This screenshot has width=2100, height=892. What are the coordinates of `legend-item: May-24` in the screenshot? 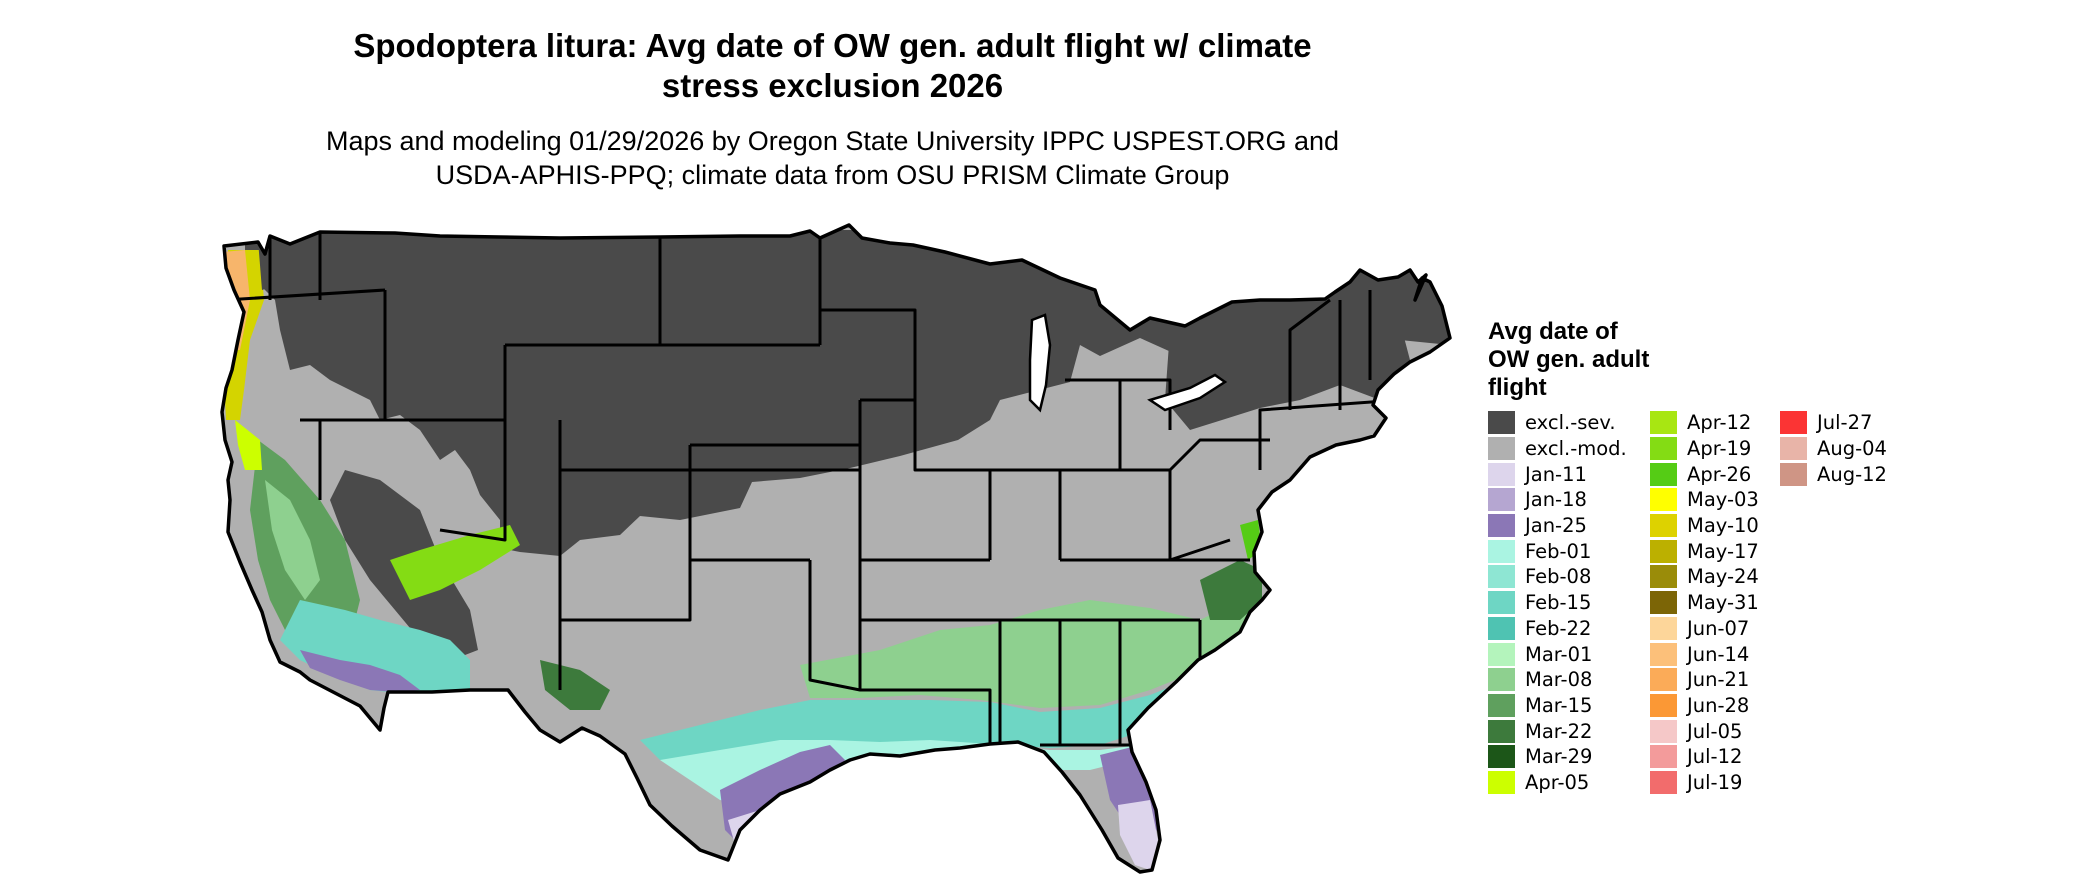 It's located at (1704, 577).